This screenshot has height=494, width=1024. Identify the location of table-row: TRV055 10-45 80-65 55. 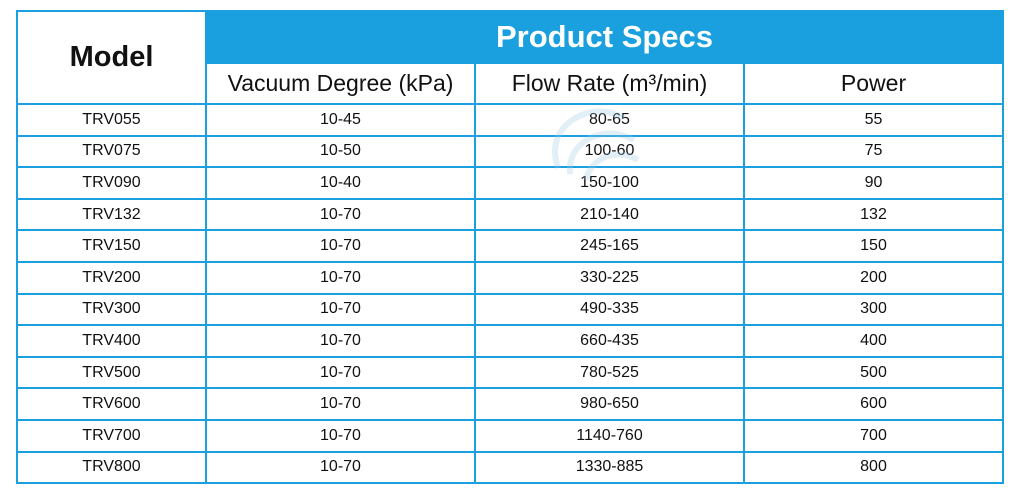
(510, 120).